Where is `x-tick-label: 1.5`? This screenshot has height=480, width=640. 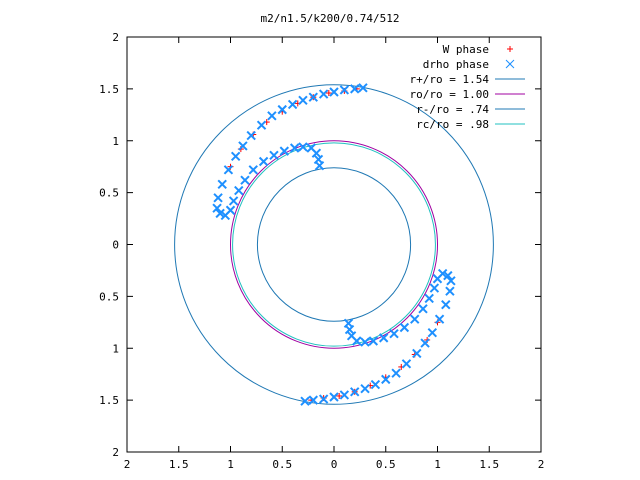 x-tick-label: 1.5 is located at coordinates (489, 464).